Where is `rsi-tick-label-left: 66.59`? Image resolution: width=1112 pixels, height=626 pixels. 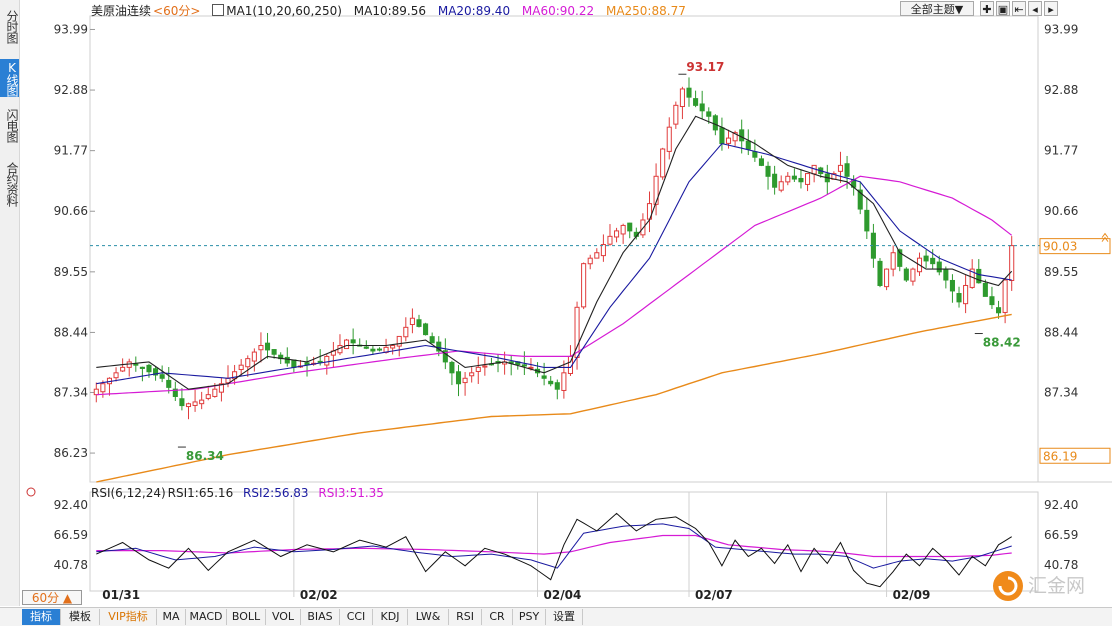
rsi-tick-label-left: 66.59 is located at coordinates (71, 535).